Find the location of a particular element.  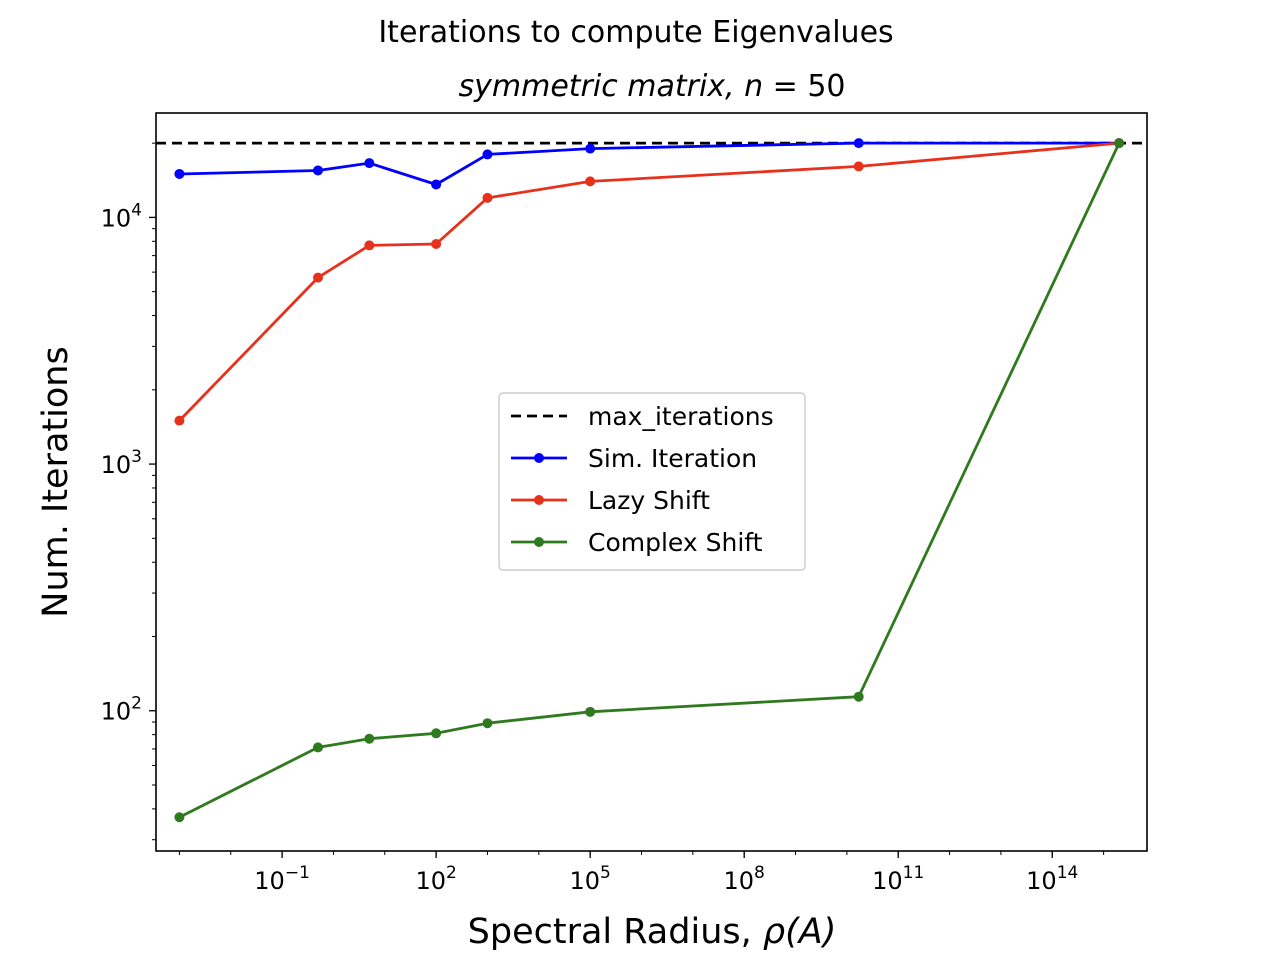

x-axis-label: Spectral Radius, ρ(A) is located at coordinates (652, 932).